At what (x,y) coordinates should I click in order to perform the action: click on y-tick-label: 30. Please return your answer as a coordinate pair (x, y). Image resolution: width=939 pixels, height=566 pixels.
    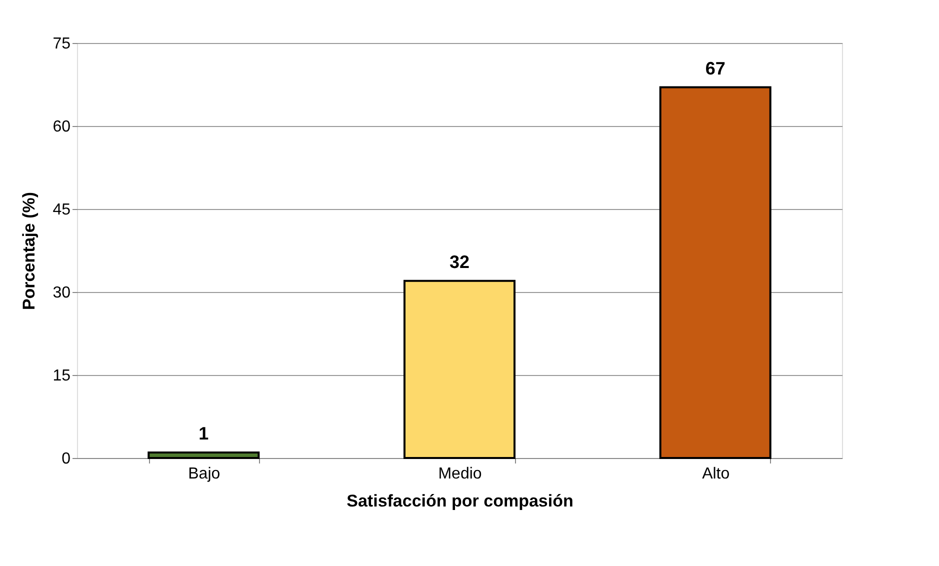
    Looking at the image, I should click on (61, 293).